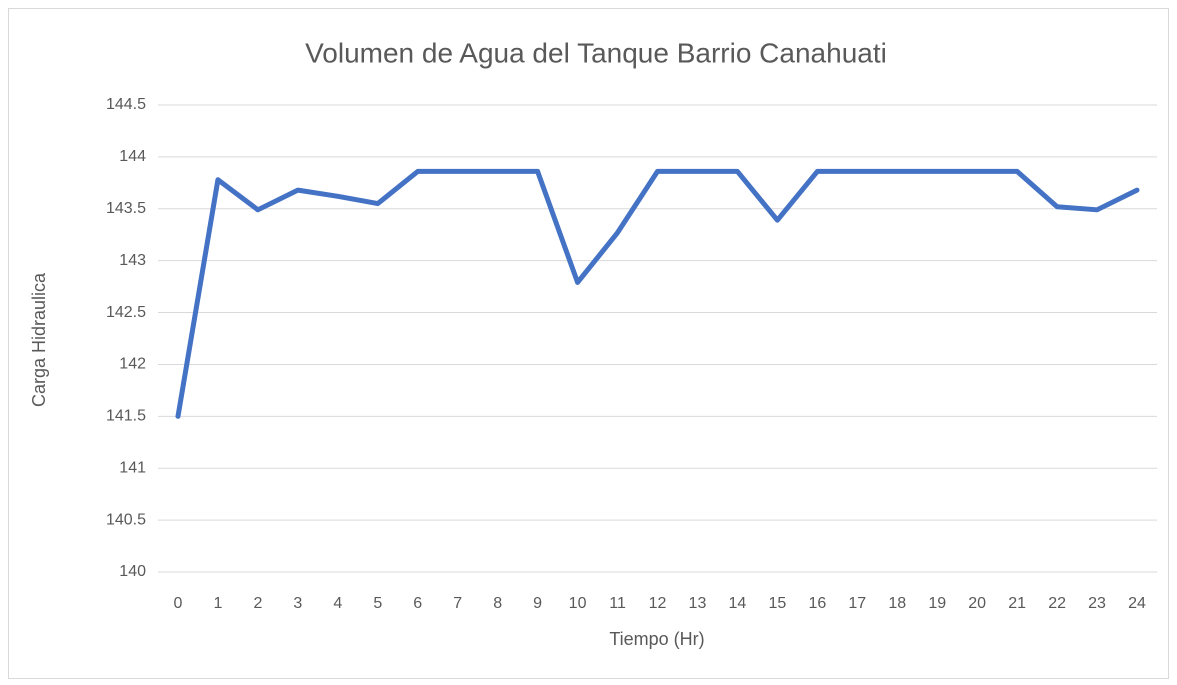 Image resolution: width=1177 pixels, height=685 pixels. What do you see at coordinates (217, 603) in the screenshot?
I see `x-tick-label: 1` at bounding box center [217, 603].